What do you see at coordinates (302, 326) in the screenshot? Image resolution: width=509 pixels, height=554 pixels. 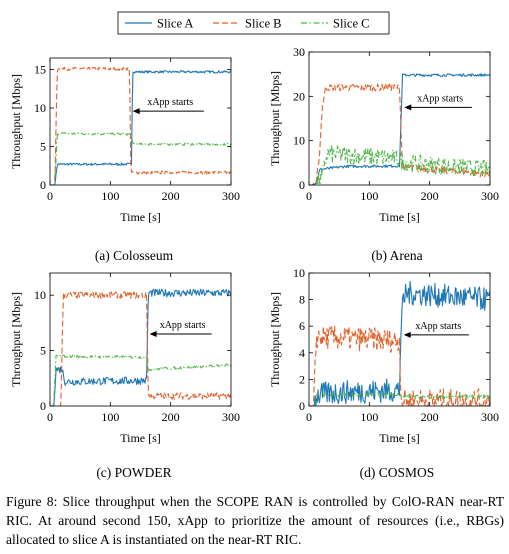 I see `y-tick-label: 6` at bounding box center [302, 326].